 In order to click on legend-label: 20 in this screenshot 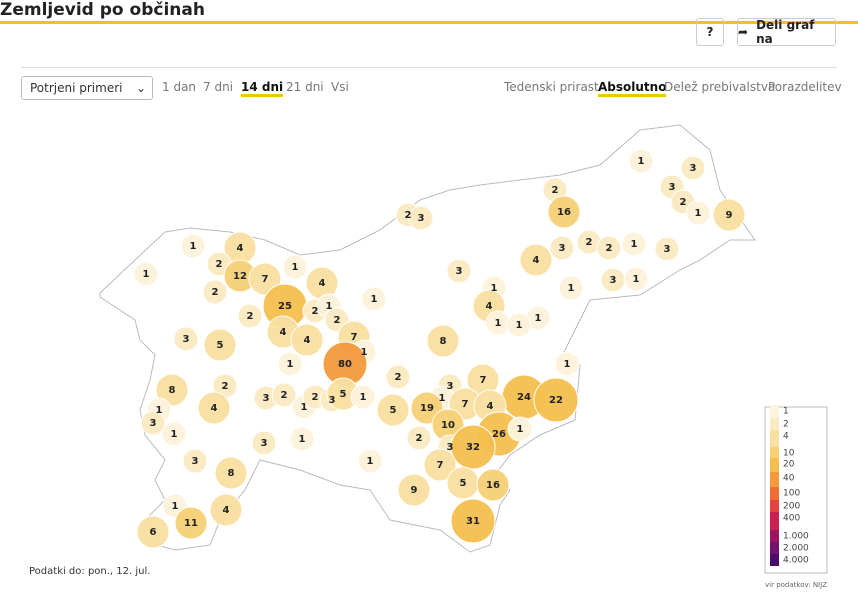, I will do `click(789, 465)`.